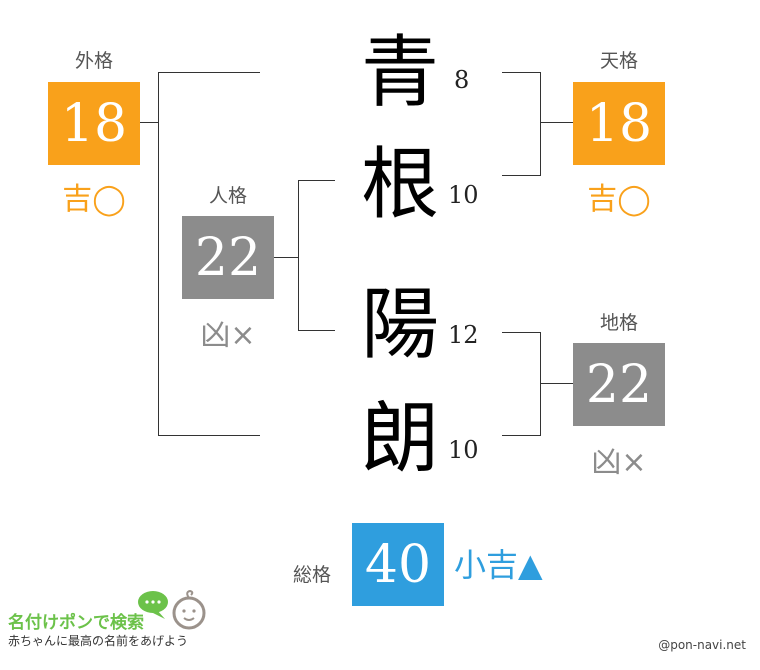 The width and height of the screenshot is (760, 670). What do you see at coordinates (498, 565) in the screenshot?
I see `soukaku-fortune: 小吉▲` at bounding box center [498, 565].